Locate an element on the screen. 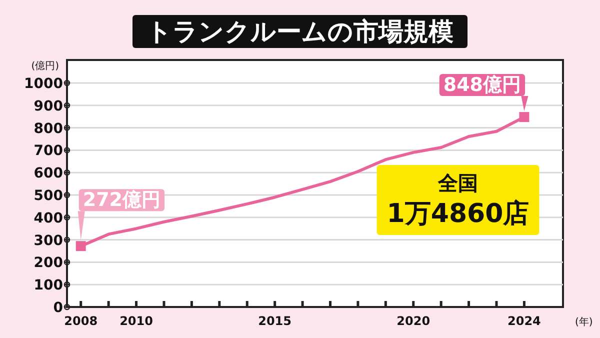 This screenshot has width=600, height=338. x-tick-label: 2010 is located at coordinates (136, 321).